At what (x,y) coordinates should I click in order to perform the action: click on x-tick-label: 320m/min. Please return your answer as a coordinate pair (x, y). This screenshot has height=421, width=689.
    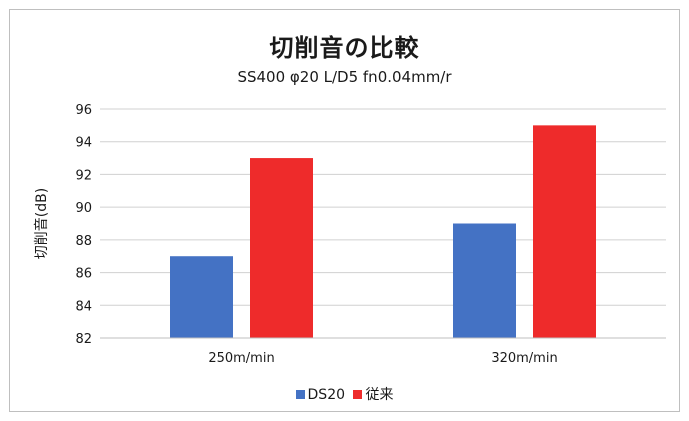
    Looking at the image, I should click on (524, 358).